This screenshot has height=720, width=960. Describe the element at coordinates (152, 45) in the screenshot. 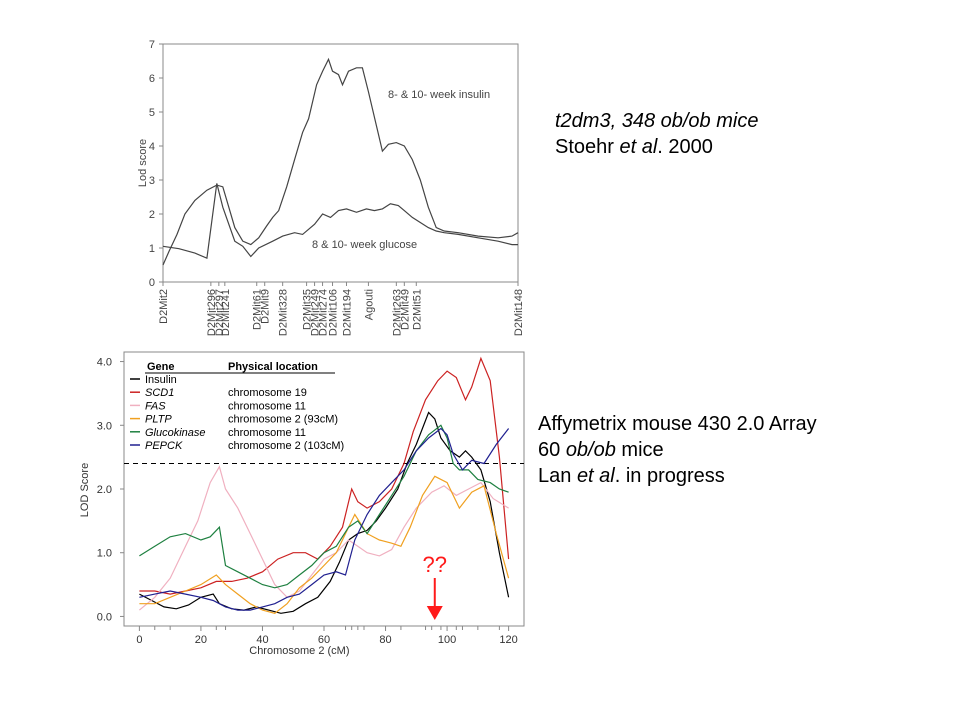

I see `top-ytick-label-7: 7` at that location.